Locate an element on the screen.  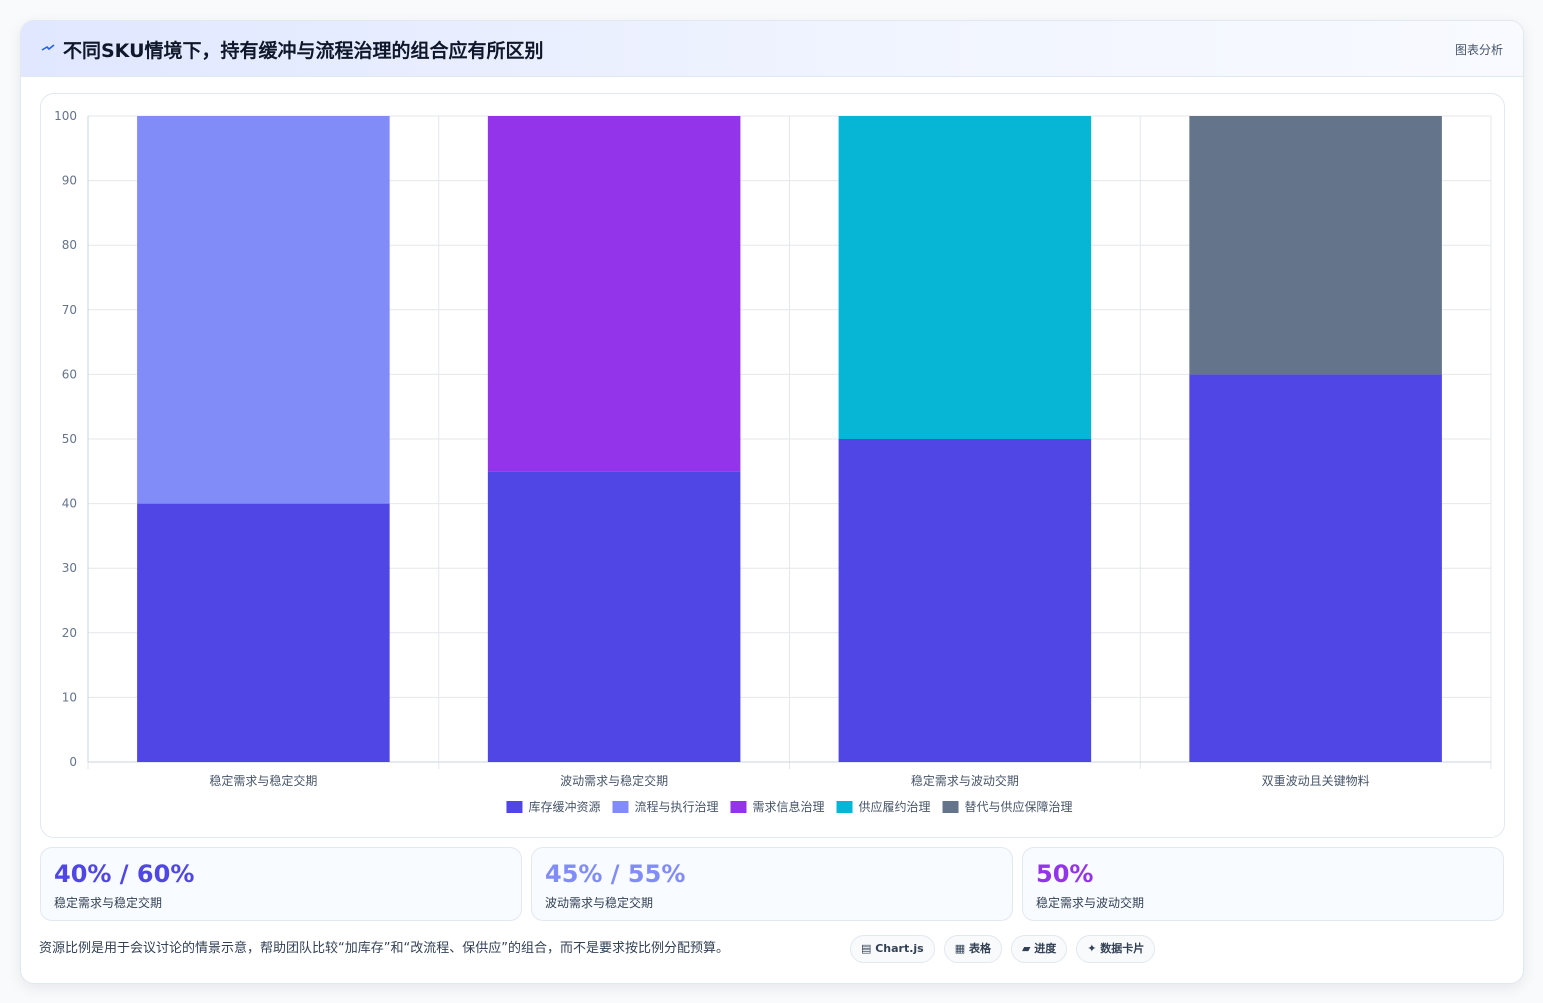
legend-label: 流程与执行治理 is located at coordinates (676, 806).